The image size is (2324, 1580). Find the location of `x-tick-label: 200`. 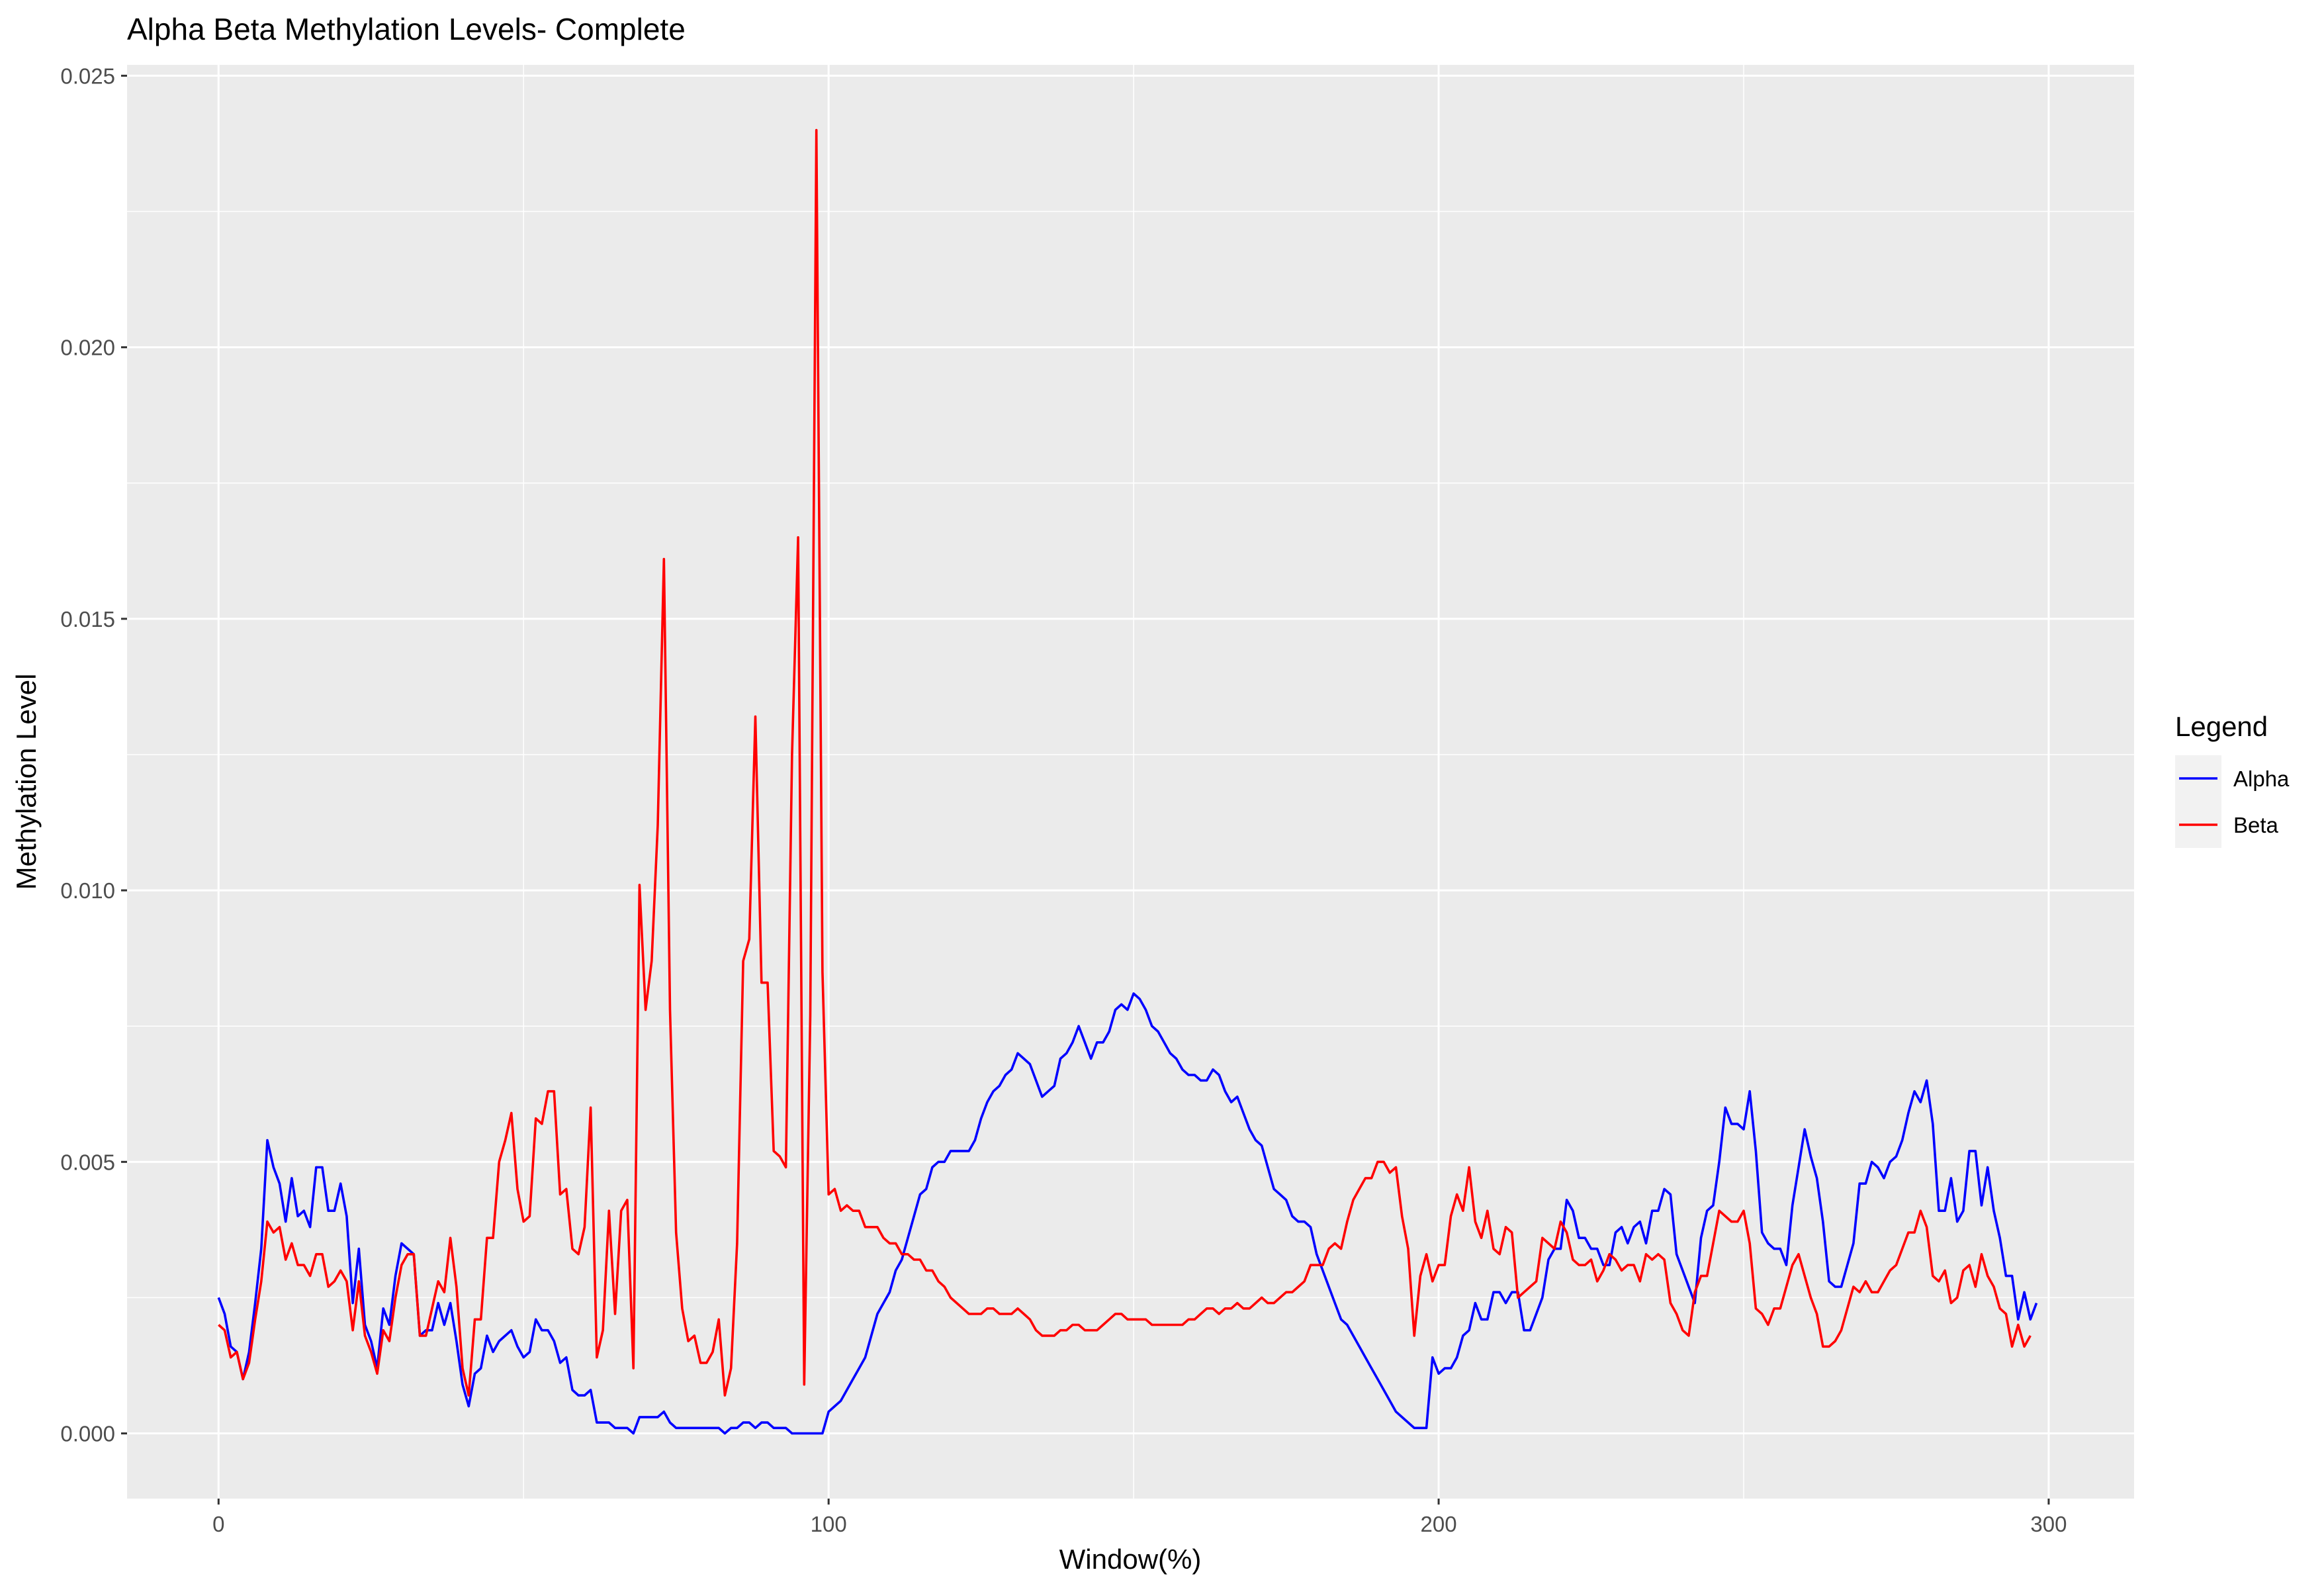

x-tick-label: 200 is located at coordinates (1439, 1524).